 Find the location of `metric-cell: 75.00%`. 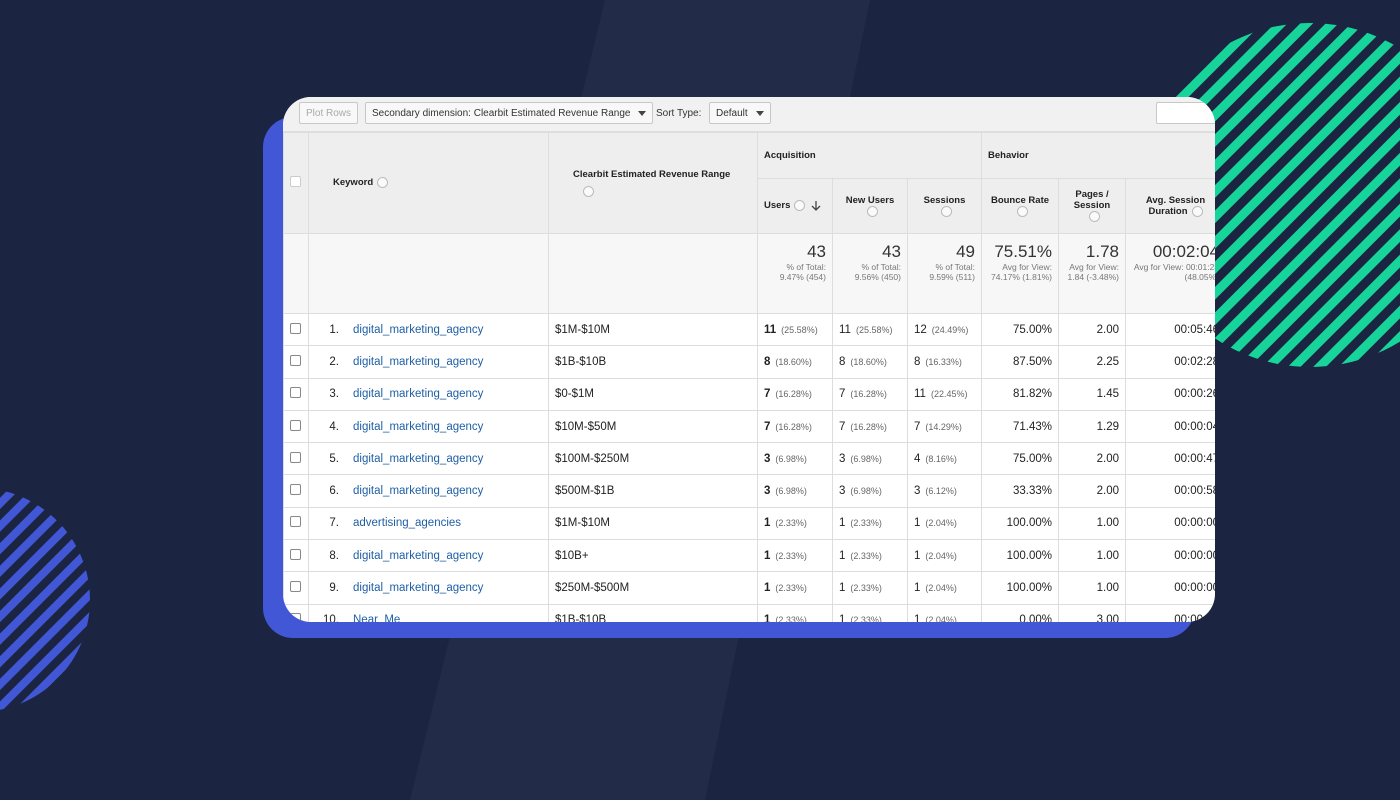

metric-cell: 75.00% is located at coordinates (1020, 329).